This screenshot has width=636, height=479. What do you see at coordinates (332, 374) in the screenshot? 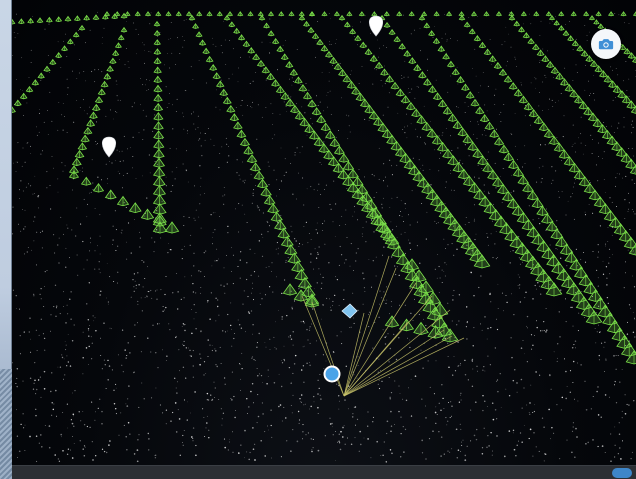
I see `selected-point-marker` at bounding box center [332, 374].